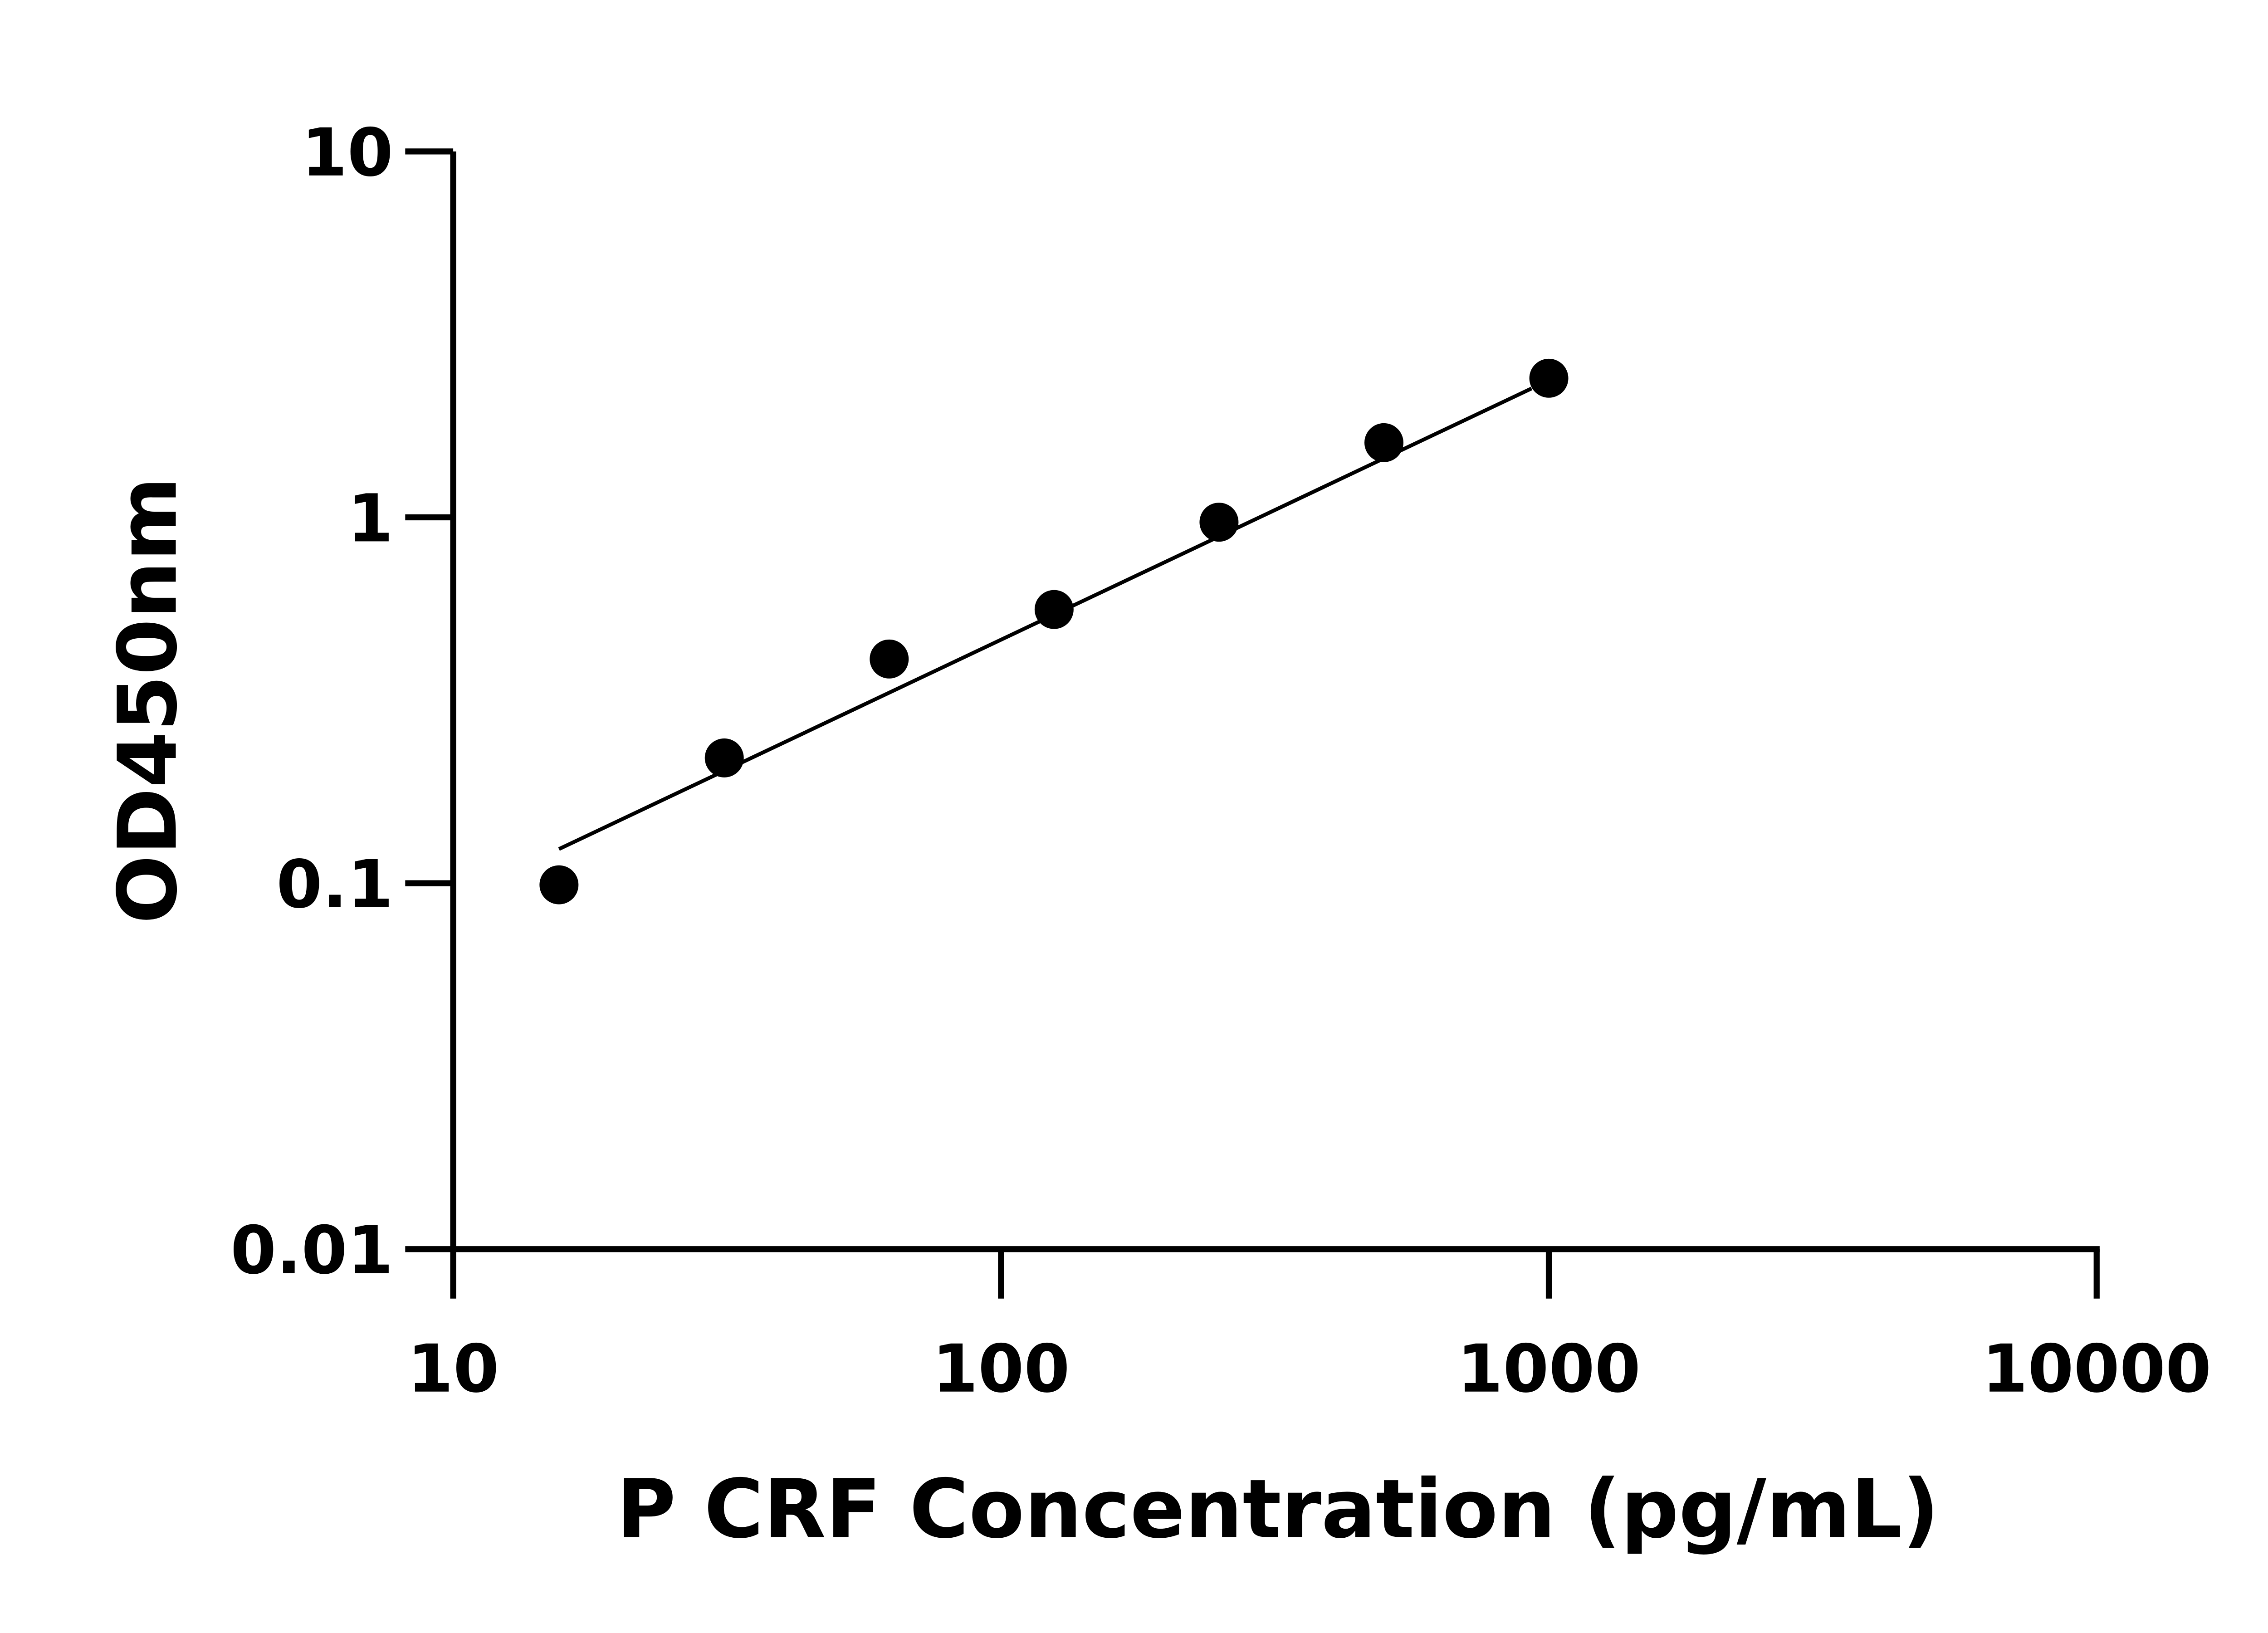 The image size is (2268, 1633). I want to click on x-axis-label: P CRF Concentration (pg/mL), so click(1278, 1509).